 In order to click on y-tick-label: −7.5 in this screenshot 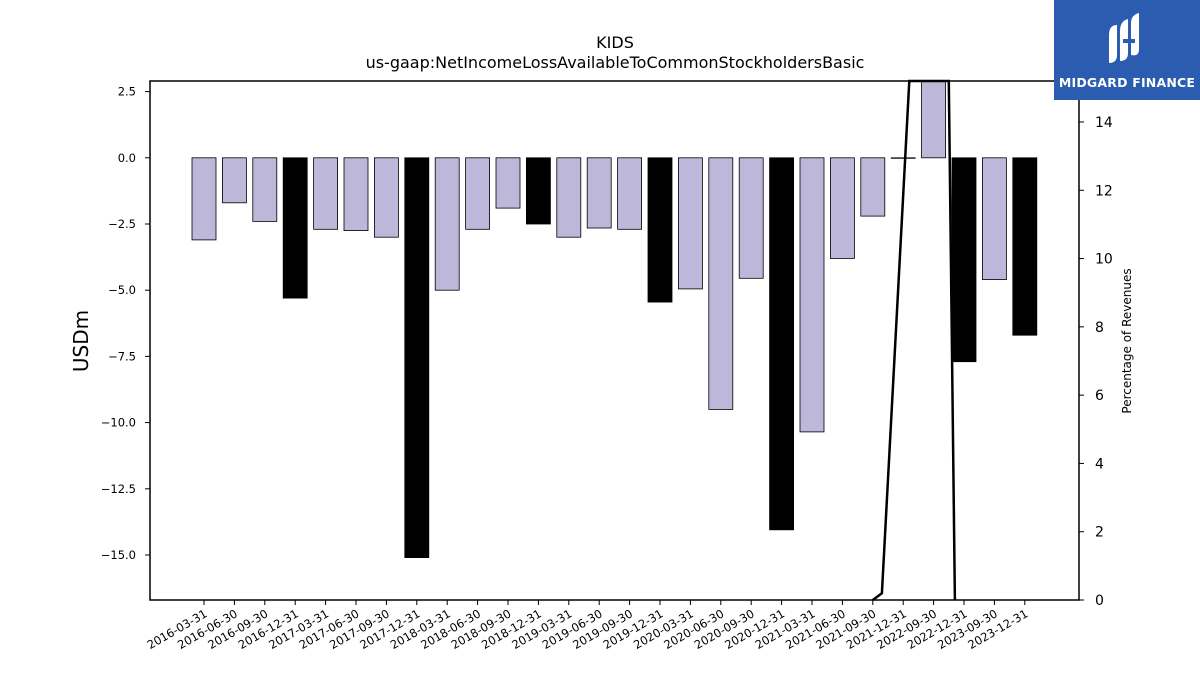, I will do `click(122, 356)`.